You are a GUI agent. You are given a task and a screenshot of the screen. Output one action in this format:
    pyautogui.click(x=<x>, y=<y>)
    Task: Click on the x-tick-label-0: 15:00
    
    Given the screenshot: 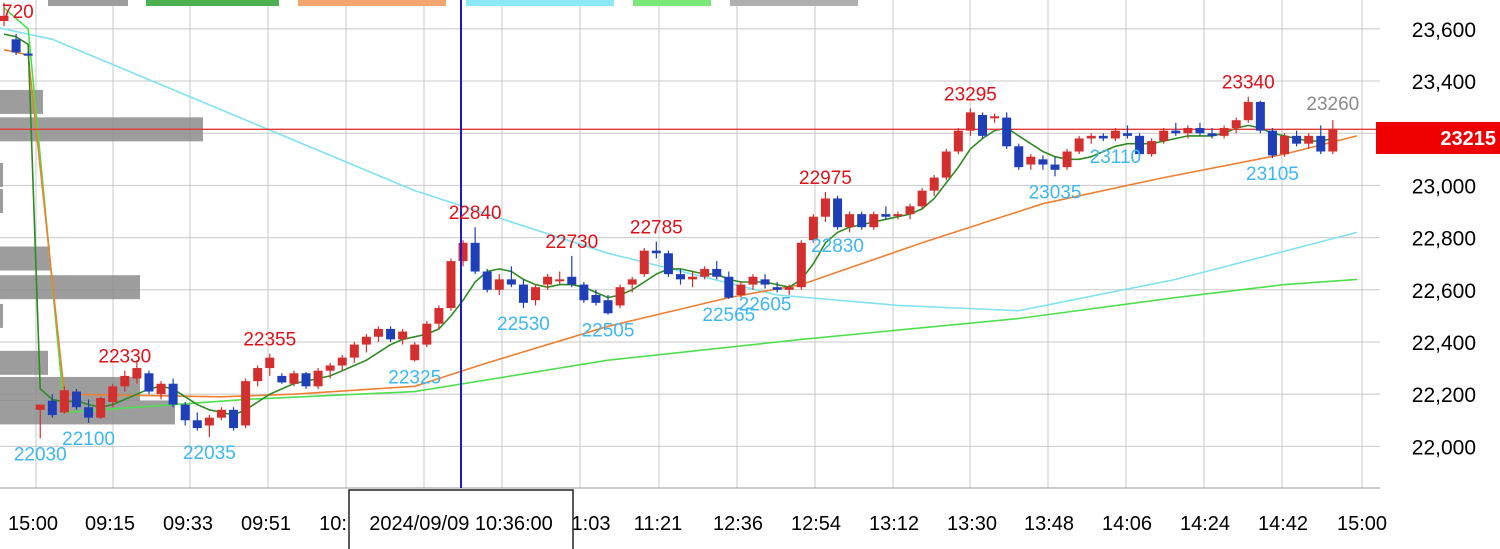 What is the action you would take?
    pyautogui.click(x=33, y=524)
    